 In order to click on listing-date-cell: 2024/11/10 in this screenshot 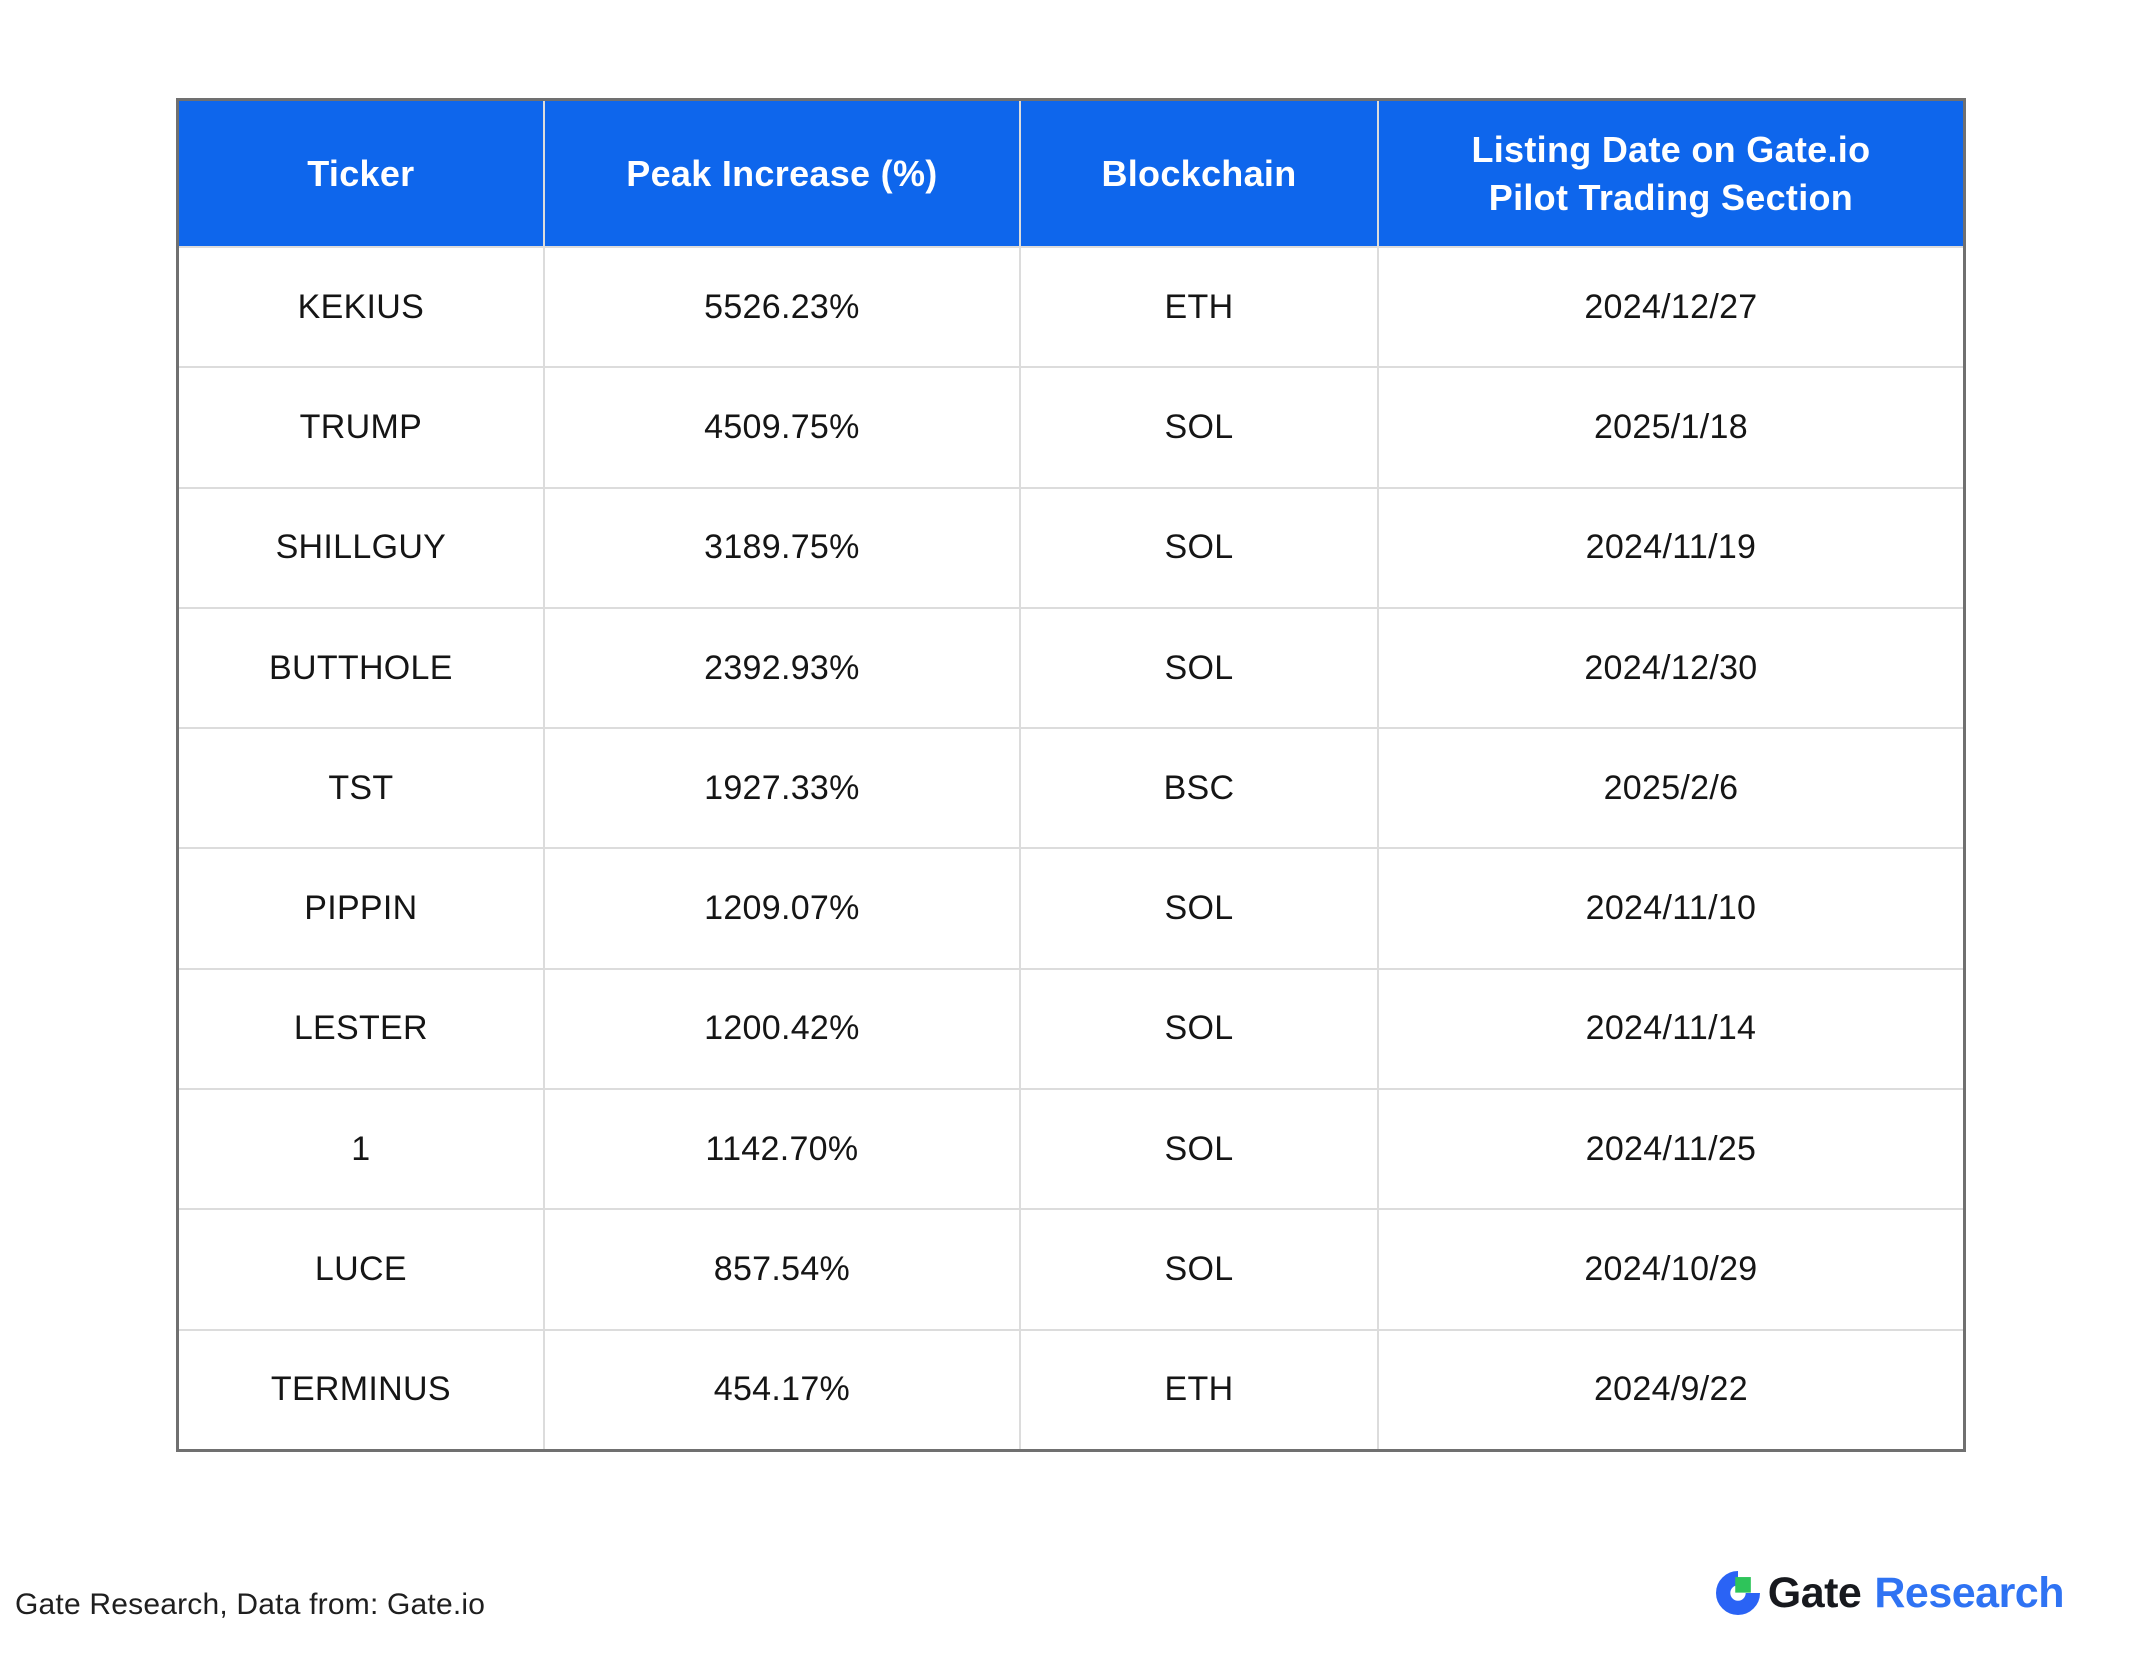, I will do `click(1669, 908)`.